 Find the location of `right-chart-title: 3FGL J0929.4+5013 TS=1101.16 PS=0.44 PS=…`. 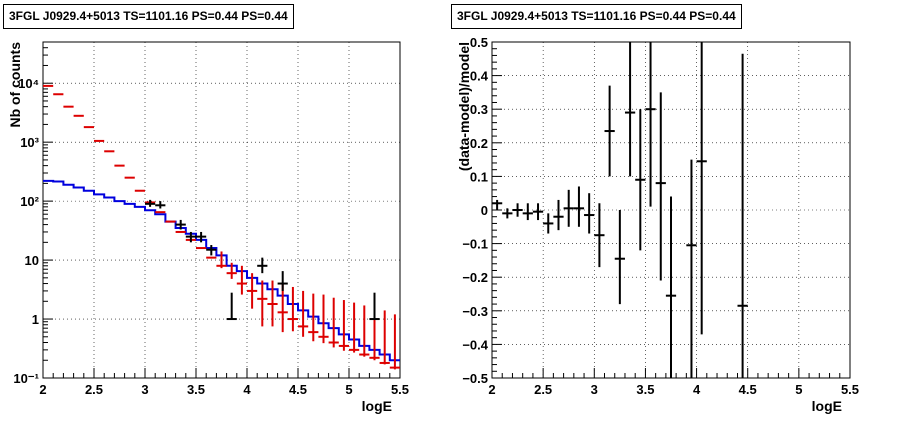

right-chart-title: 3FGL J0929.4+5013 TS=1101.16 PS=0.44 PS=… is located at coordinates (596, 16).